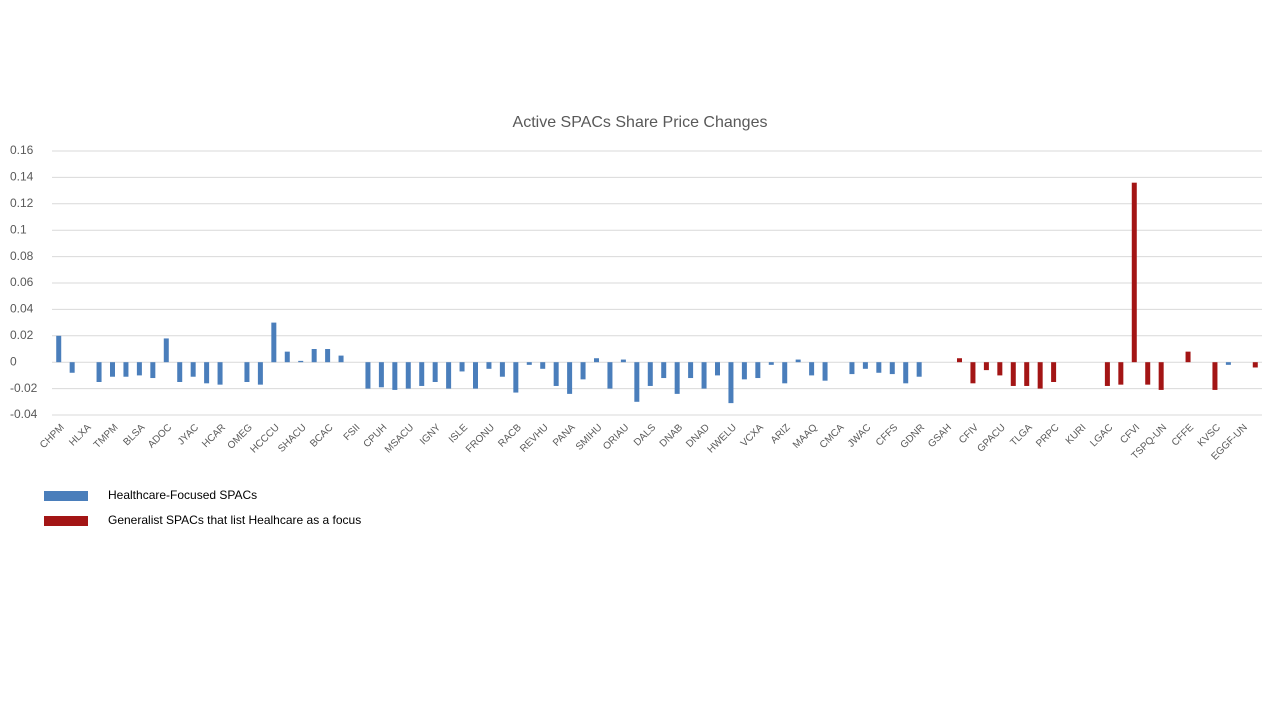  Describe the element at coordinates (672, 436) in the screenshot. I see `x-tick-label: DNAB` at that location.